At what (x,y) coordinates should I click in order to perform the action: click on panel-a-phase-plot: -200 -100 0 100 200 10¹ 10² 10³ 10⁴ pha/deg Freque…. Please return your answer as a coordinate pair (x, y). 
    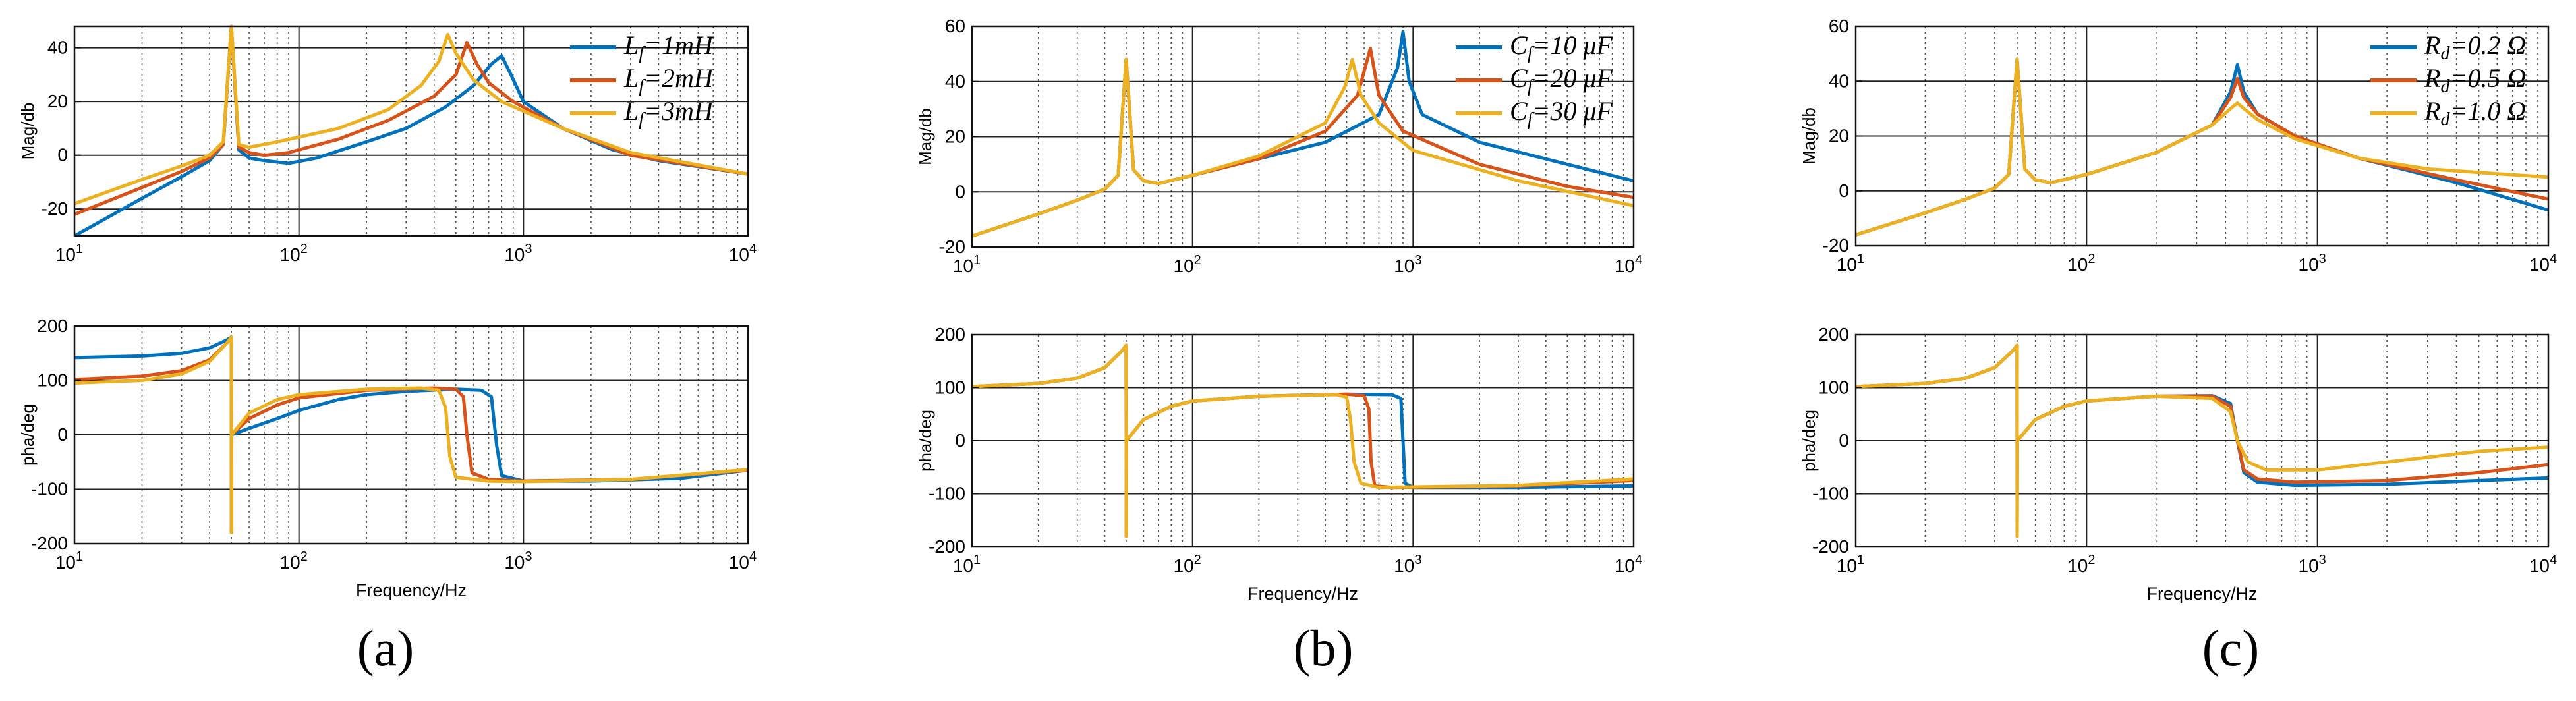
    Looking at the image, I should click on (388, 458).